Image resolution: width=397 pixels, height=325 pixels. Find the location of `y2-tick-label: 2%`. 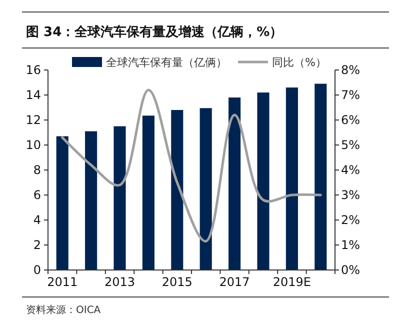

y2-tick-label: 2% is located at coordinates (350, 220).